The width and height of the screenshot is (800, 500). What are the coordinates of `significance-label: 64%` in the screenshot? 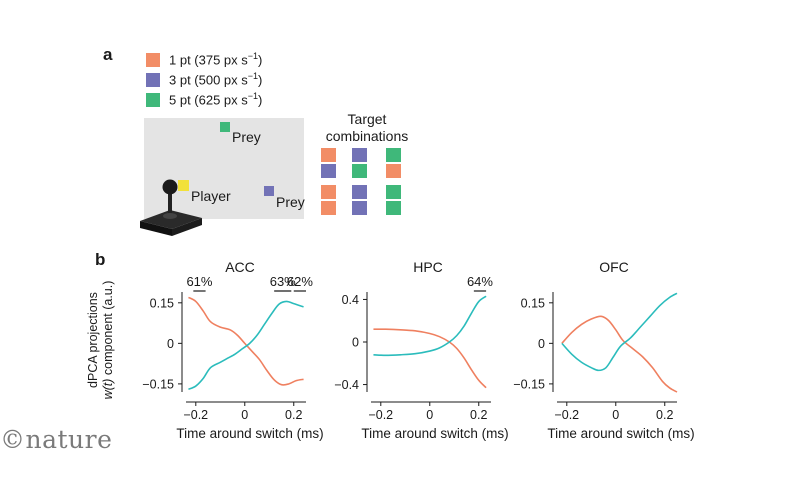 It's located at (480, 281).